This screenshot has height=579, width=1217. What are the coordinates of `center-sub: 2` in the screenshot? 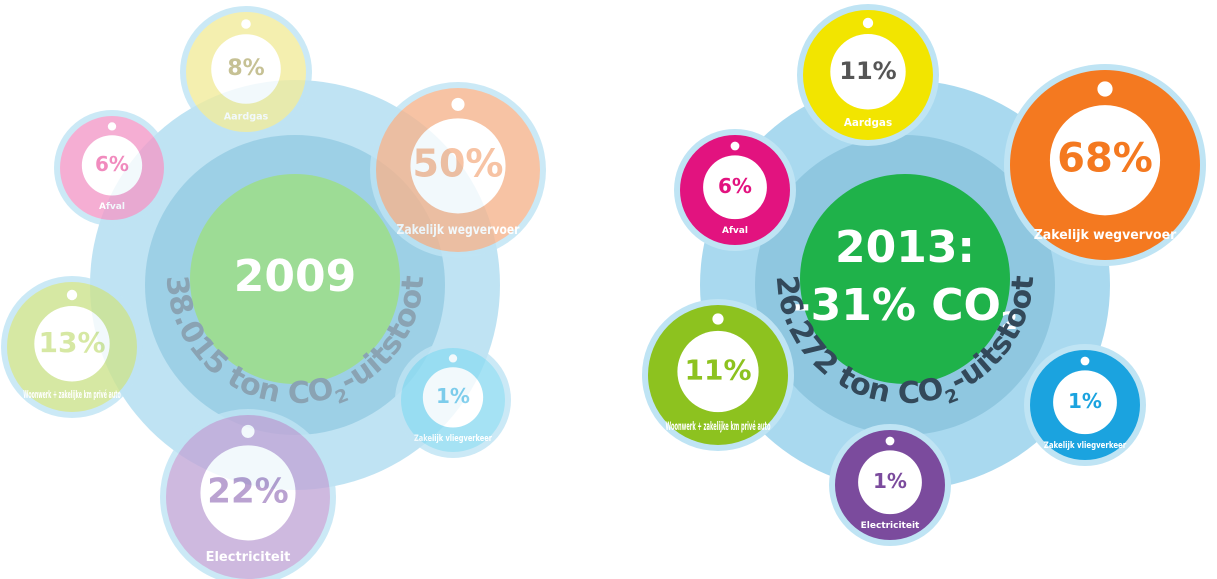 It's located at (1009, 321).